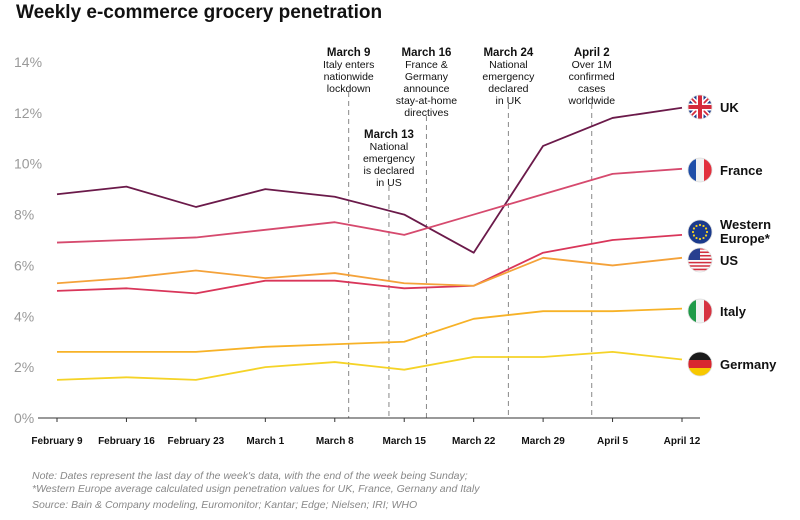 This screenshot has height=520, width=800. Describe the element at coordinates (28, 164) in the screenshot. I see `y-tick-label: 10%` at that location.